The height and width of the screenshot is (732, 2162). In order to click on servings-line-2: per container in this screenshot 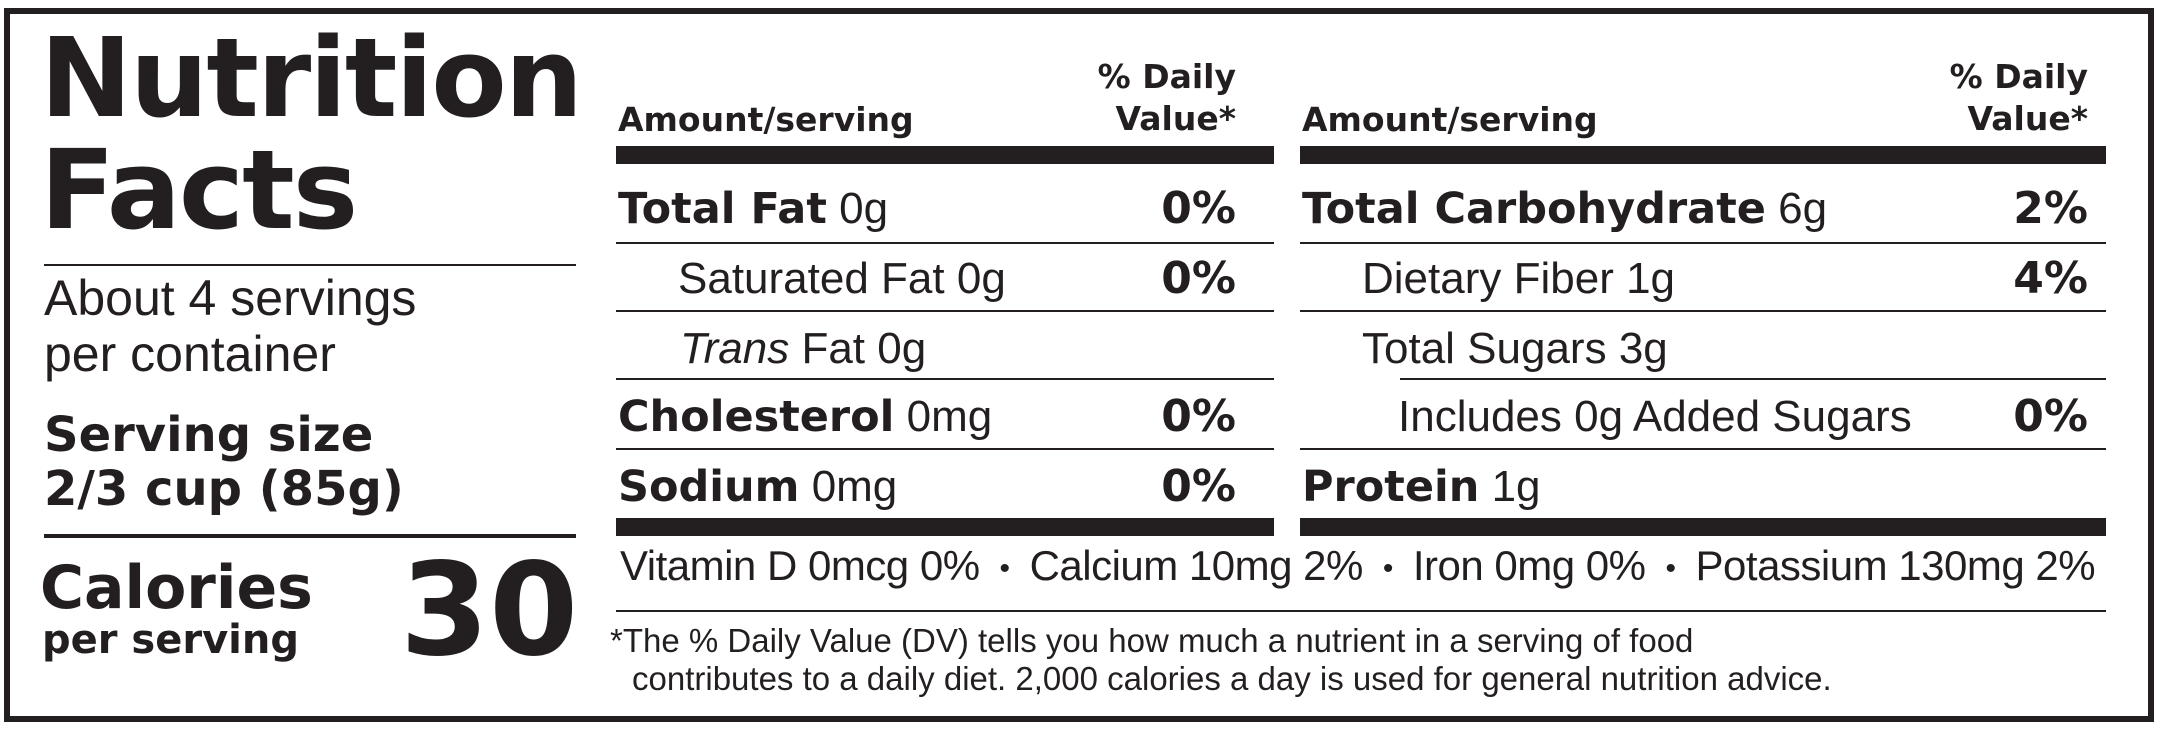, I will do `click(190, 354)`.